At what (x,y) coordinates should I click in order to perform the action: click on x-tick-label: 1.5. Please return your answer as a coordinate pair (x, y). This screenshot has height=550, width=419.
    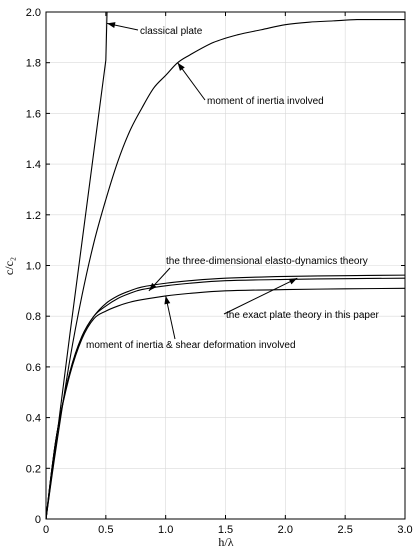
    Looking at the image, I should click on (225, 530).